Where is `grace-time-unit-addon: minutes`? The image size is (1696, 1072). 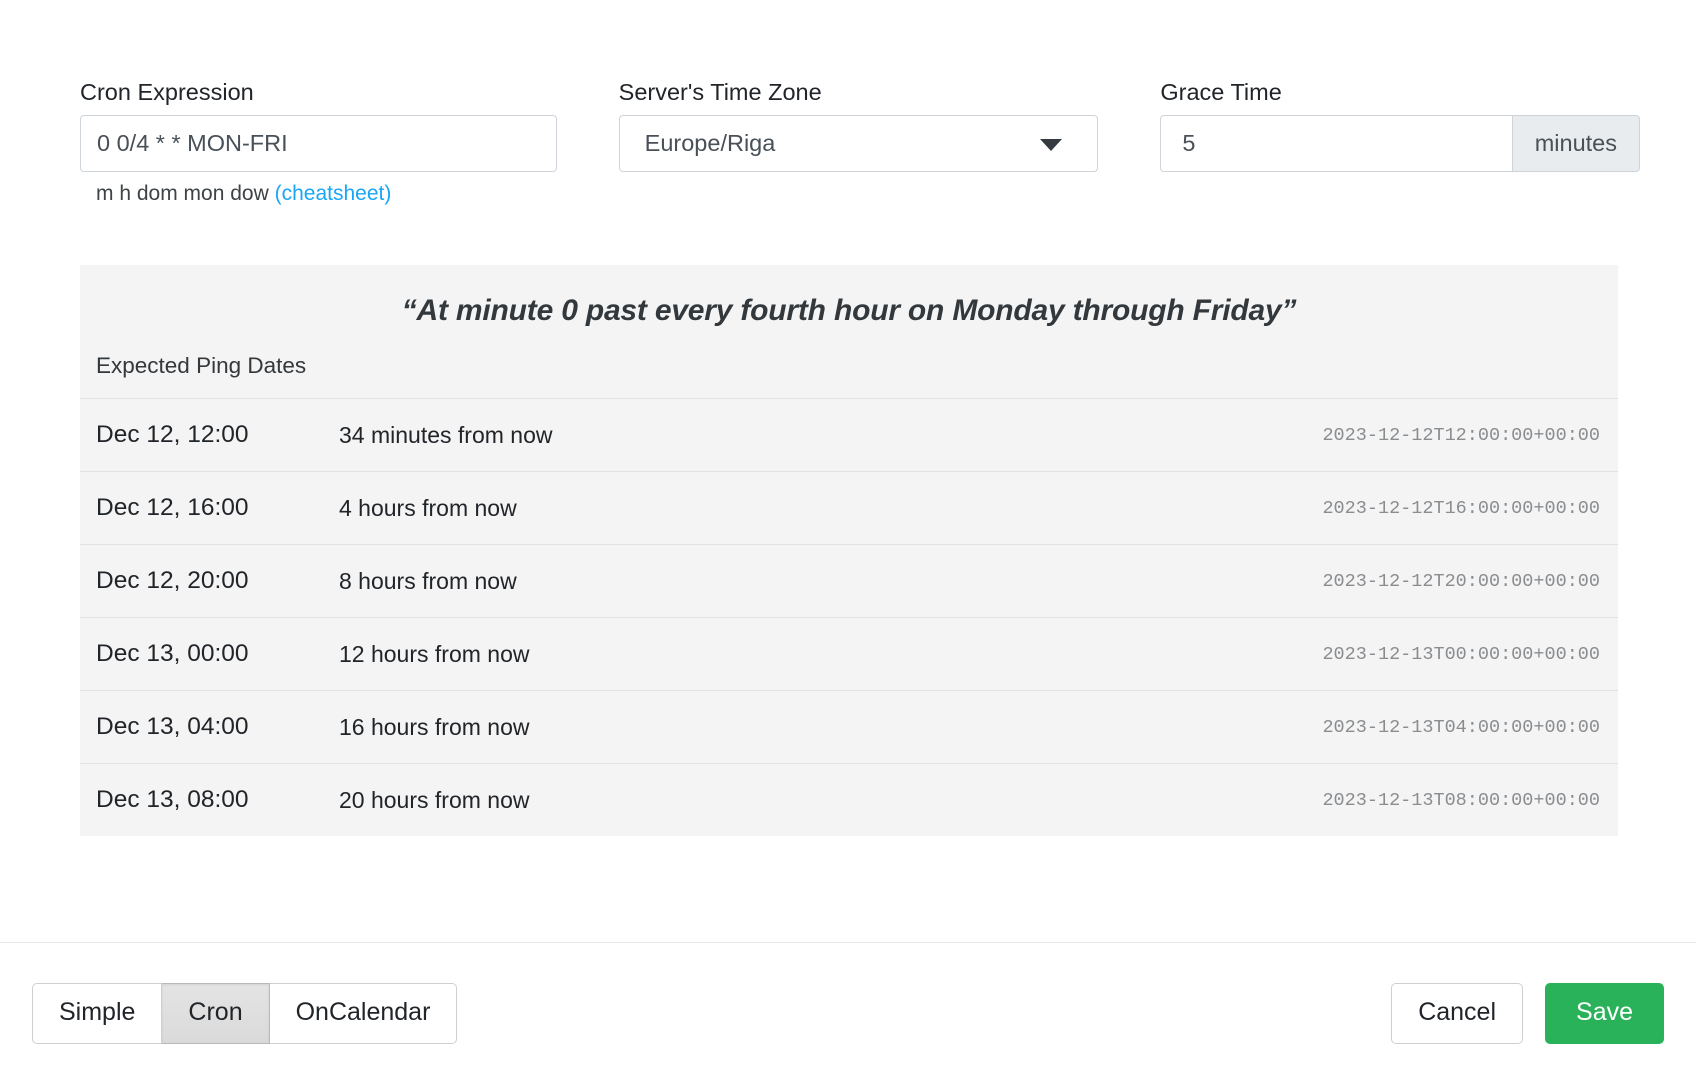
grace-time-unit-addon: minutes is located at coordinates (1576, 143).